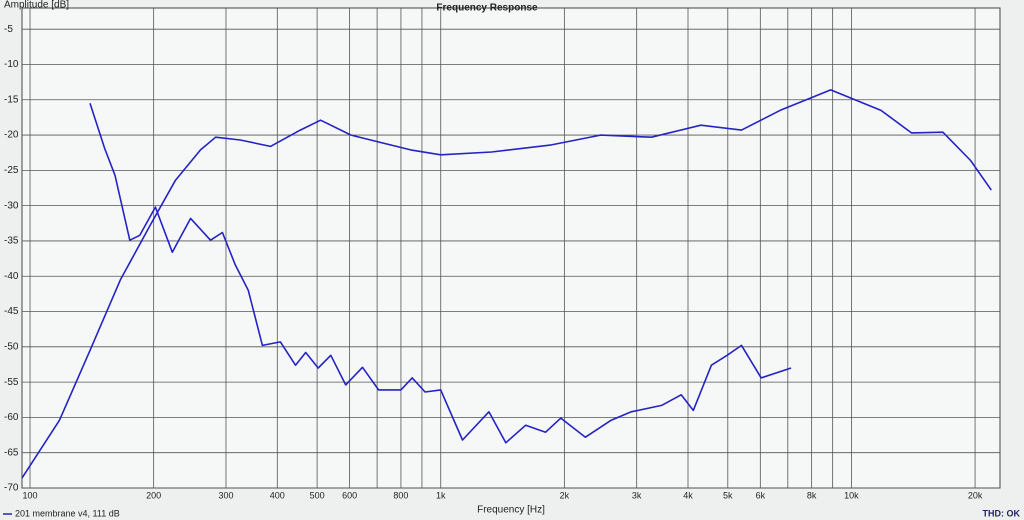 The width and height of the screenshot is (1024, 520). Describe the element at coordinates (1002, 513) in the screenshot. I see `status: THD: OK` at that location.